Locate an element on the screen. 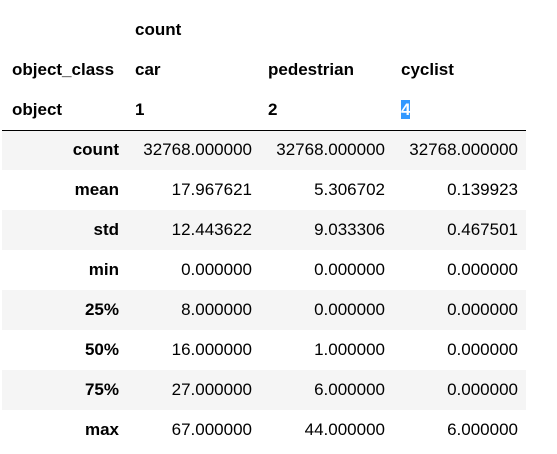 The height and width of the screenshot is (454, 557). index-name-object-class: object_class is located at coordinates (63, 69).